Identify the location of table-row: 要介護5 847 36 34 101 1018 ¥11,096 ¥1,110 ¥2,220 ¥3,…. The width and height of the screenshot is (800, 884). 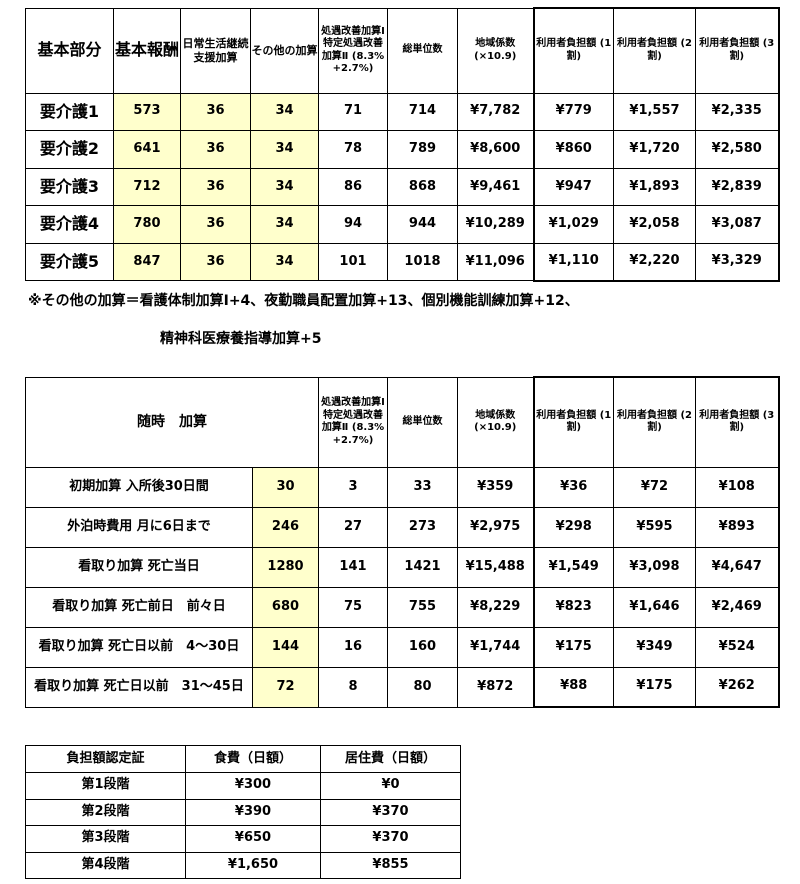
(402, 262).